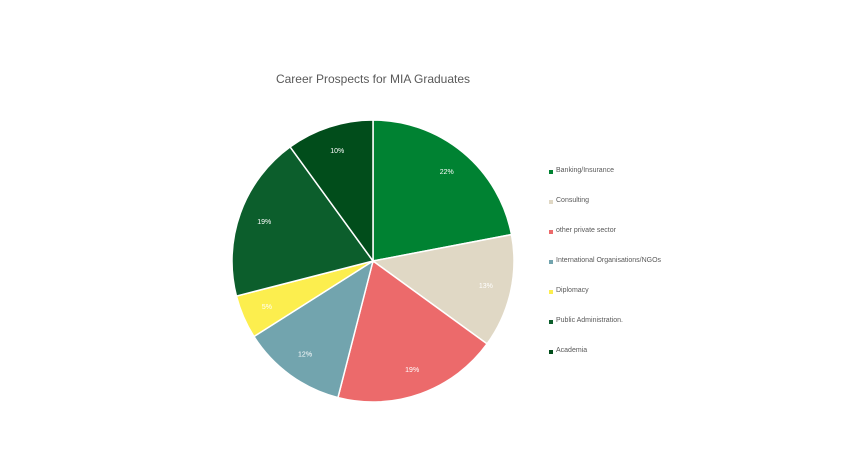  Describe the element at coordinates (447, 172) in the screenshot. I see `slice-label: 22%` at that location.